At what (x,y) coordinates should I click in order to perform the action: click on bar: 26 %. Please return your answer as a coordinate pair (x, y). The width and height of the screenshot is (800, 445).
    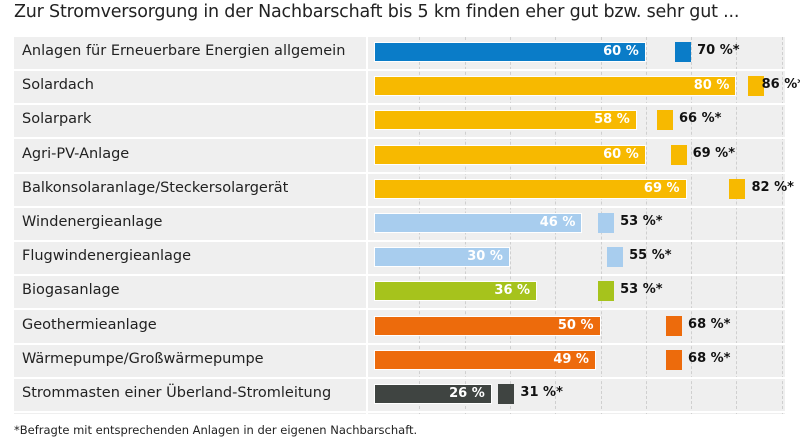
    Looking at the image, I should click on (433, 394).